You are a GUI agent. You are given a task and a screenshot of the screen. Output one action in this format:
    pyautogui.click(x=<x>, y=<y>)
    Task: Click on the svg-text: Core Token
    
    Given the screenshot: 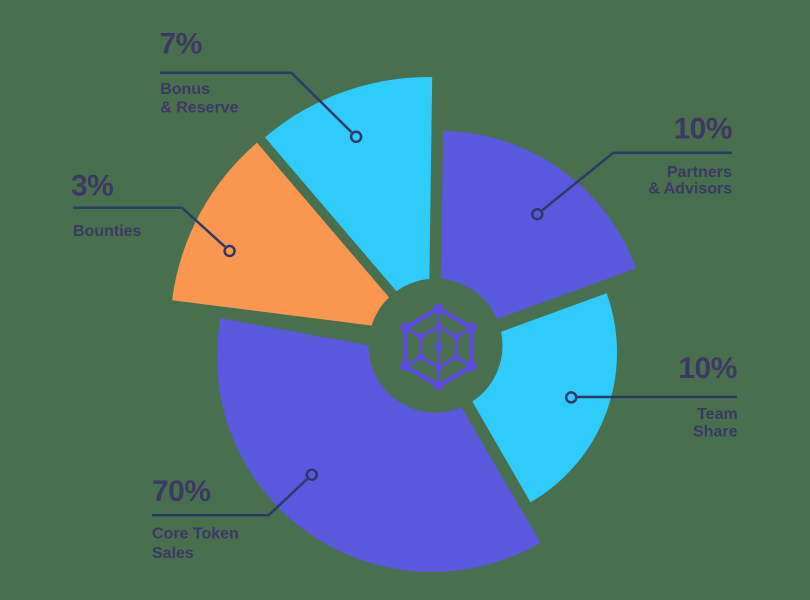 What is the action you would take?
    pyautogui.click(x=195, y=534)
    